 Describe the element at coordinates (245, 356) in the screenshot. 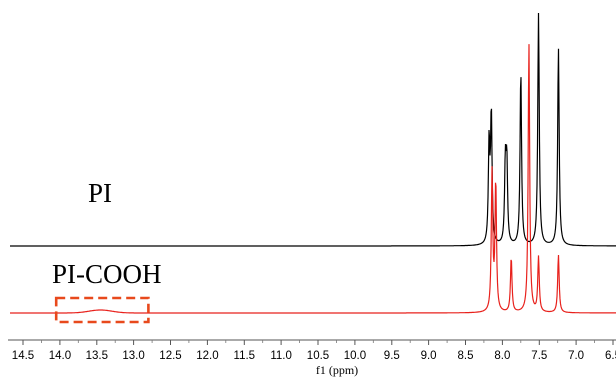

I see `x-tick-label: 11.5` at that location.